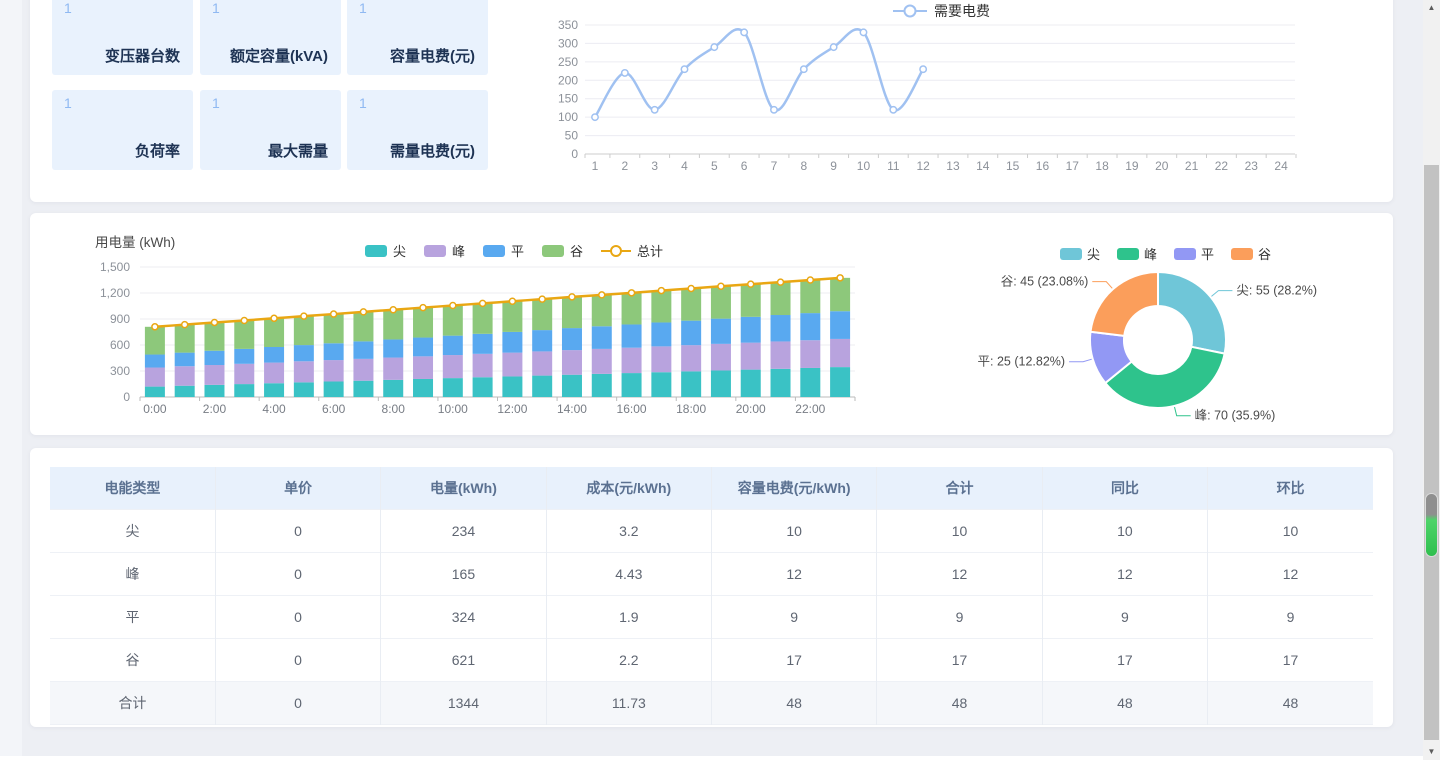 The width and height of the screenshot is (1440, 760). What do you see at coordinates (1431, 751) in the screenshot?
I see `scrollbar-down-arrow-icon: ▼` at bounding box center [1431, 751].